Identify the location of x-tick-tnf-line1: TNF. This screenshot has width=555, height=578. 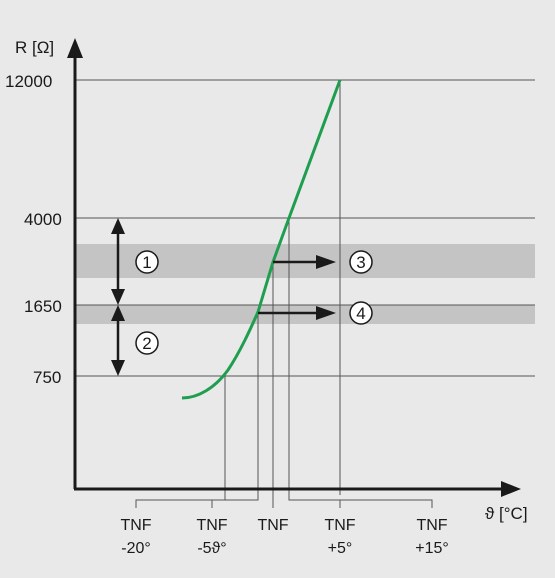
(272, 525).